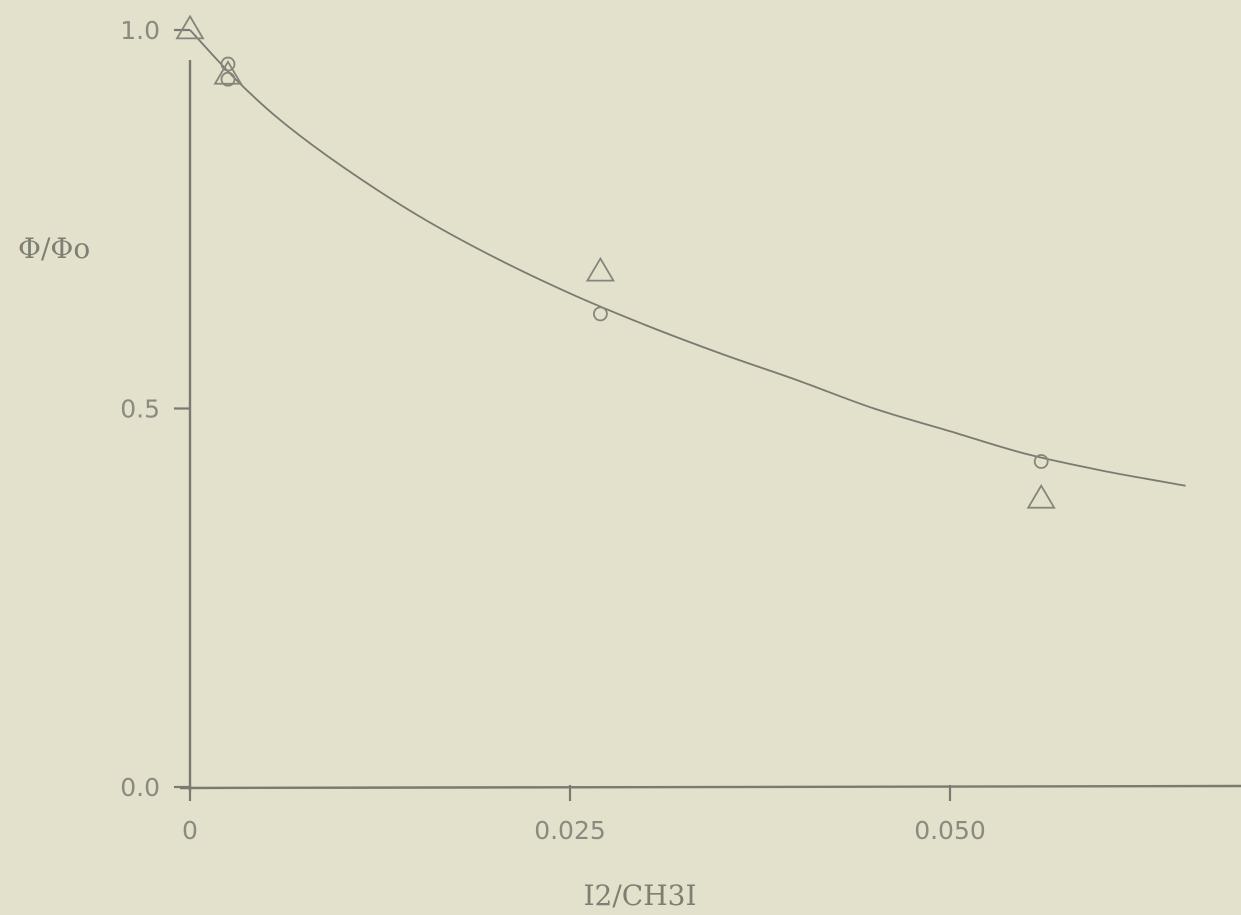 The height and width of the screenshot is (915, 1241). What do you see at coordinates (950, 830) in the screenshot?
I see `x-tick-label: 0.050` at bounding box center [950, 830].